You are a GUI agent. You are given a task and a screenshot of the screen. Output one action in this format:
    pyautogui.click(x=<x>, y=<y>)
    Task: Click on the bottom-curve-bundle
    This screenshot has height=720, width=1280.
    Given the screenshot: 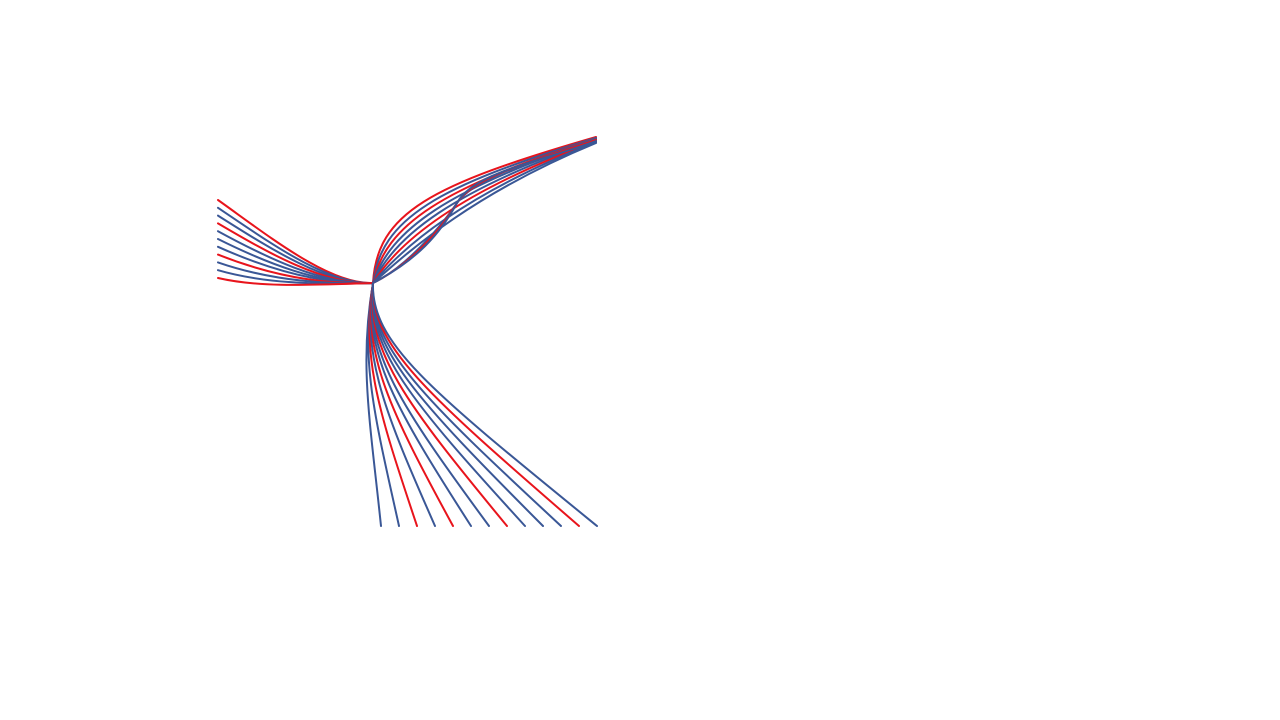 What is the action you would take?
    pyautogui.click(x=481, y=404)
    